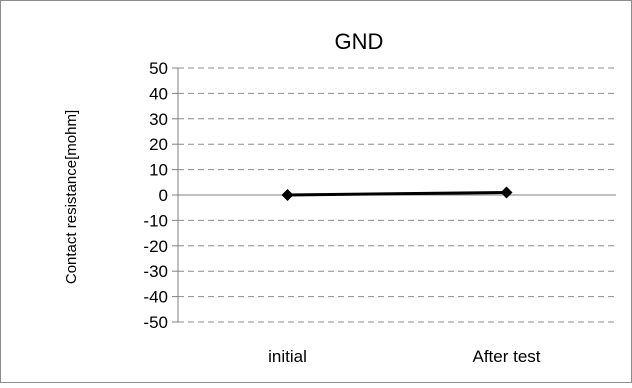  Describe the element at coordinates (158, 144) in the screenshot. I see `y-tick-label: 20` at that location.